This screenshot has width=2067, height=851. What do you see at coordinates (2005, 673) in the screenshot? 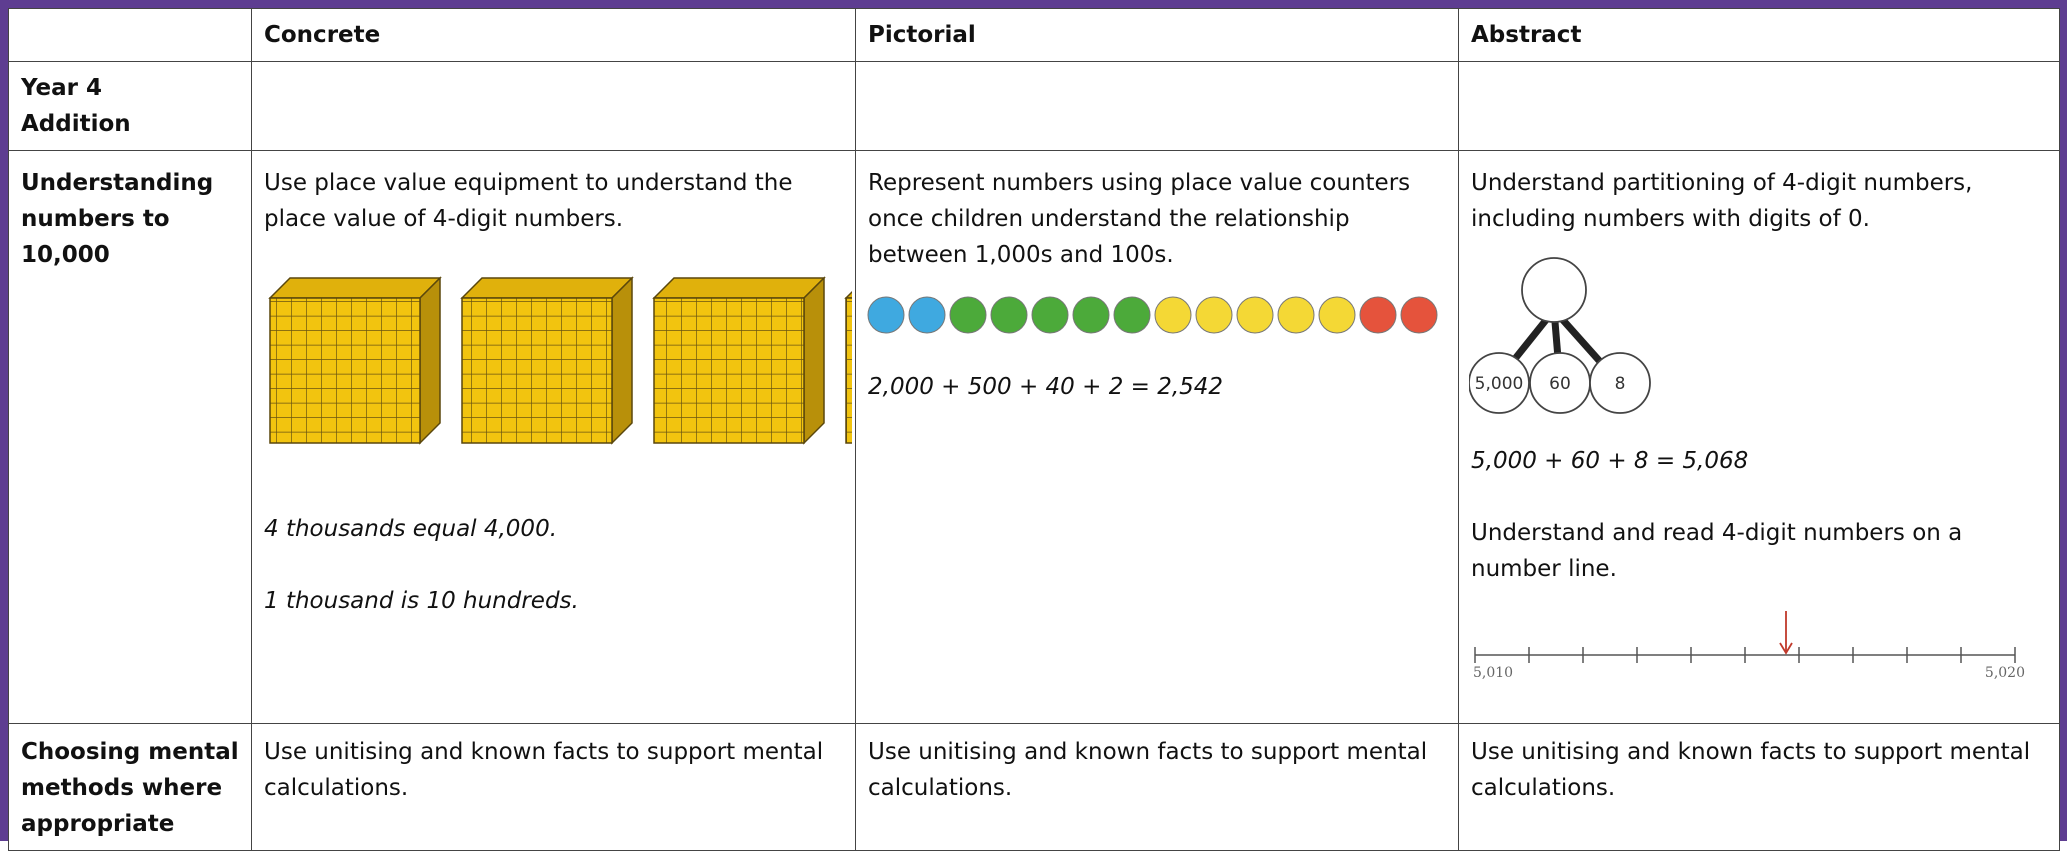
I see `number-line-label: 5,020` at bounding box center [2005, 673].